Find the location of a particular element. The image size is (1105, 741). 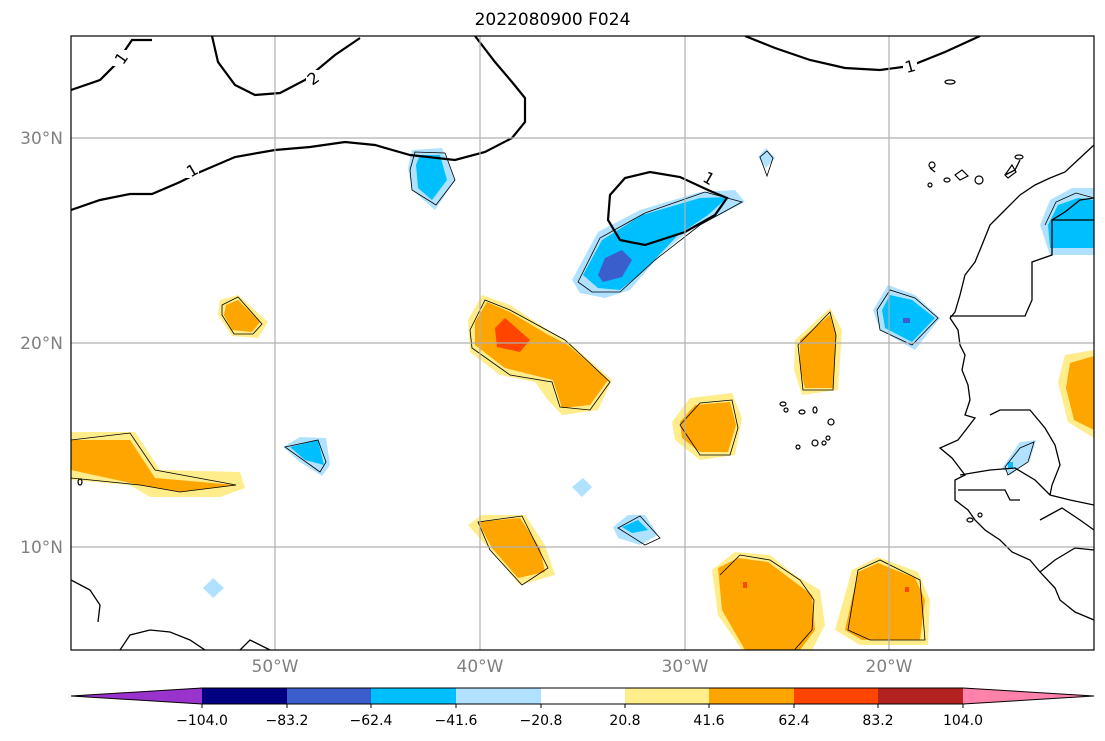

colorbar-tick-label: 104.0 is located at coordinates (963, 721).